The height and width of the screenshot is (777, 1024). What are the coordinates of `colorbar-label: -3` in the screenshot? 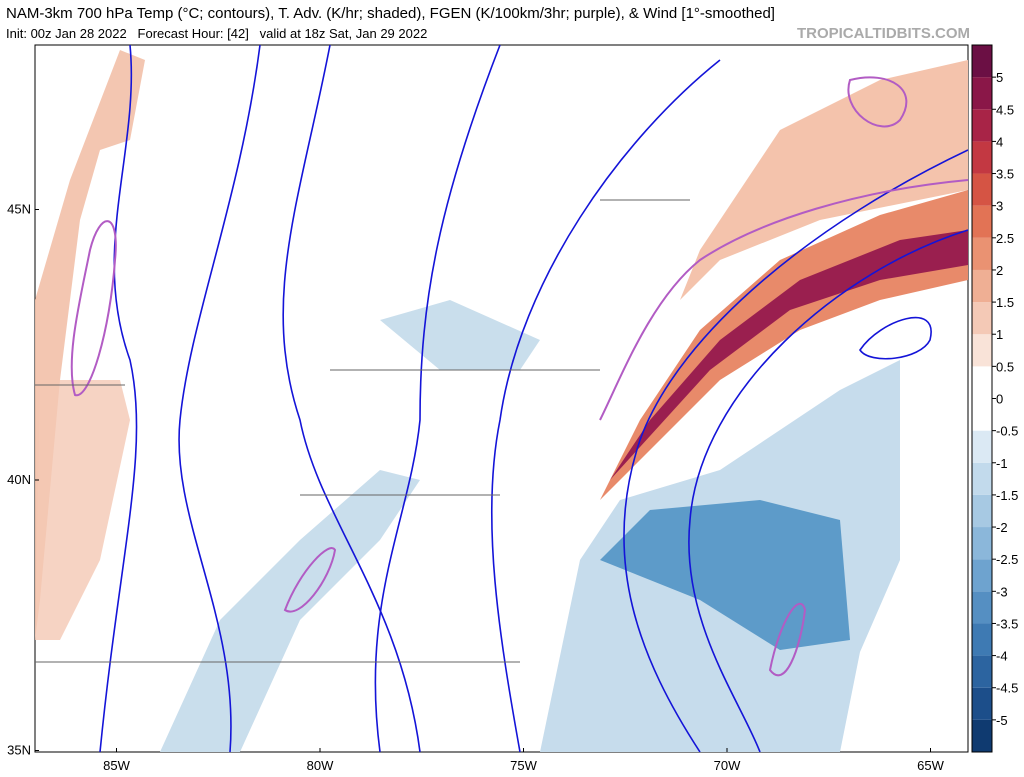 It's located at (1002, 591).